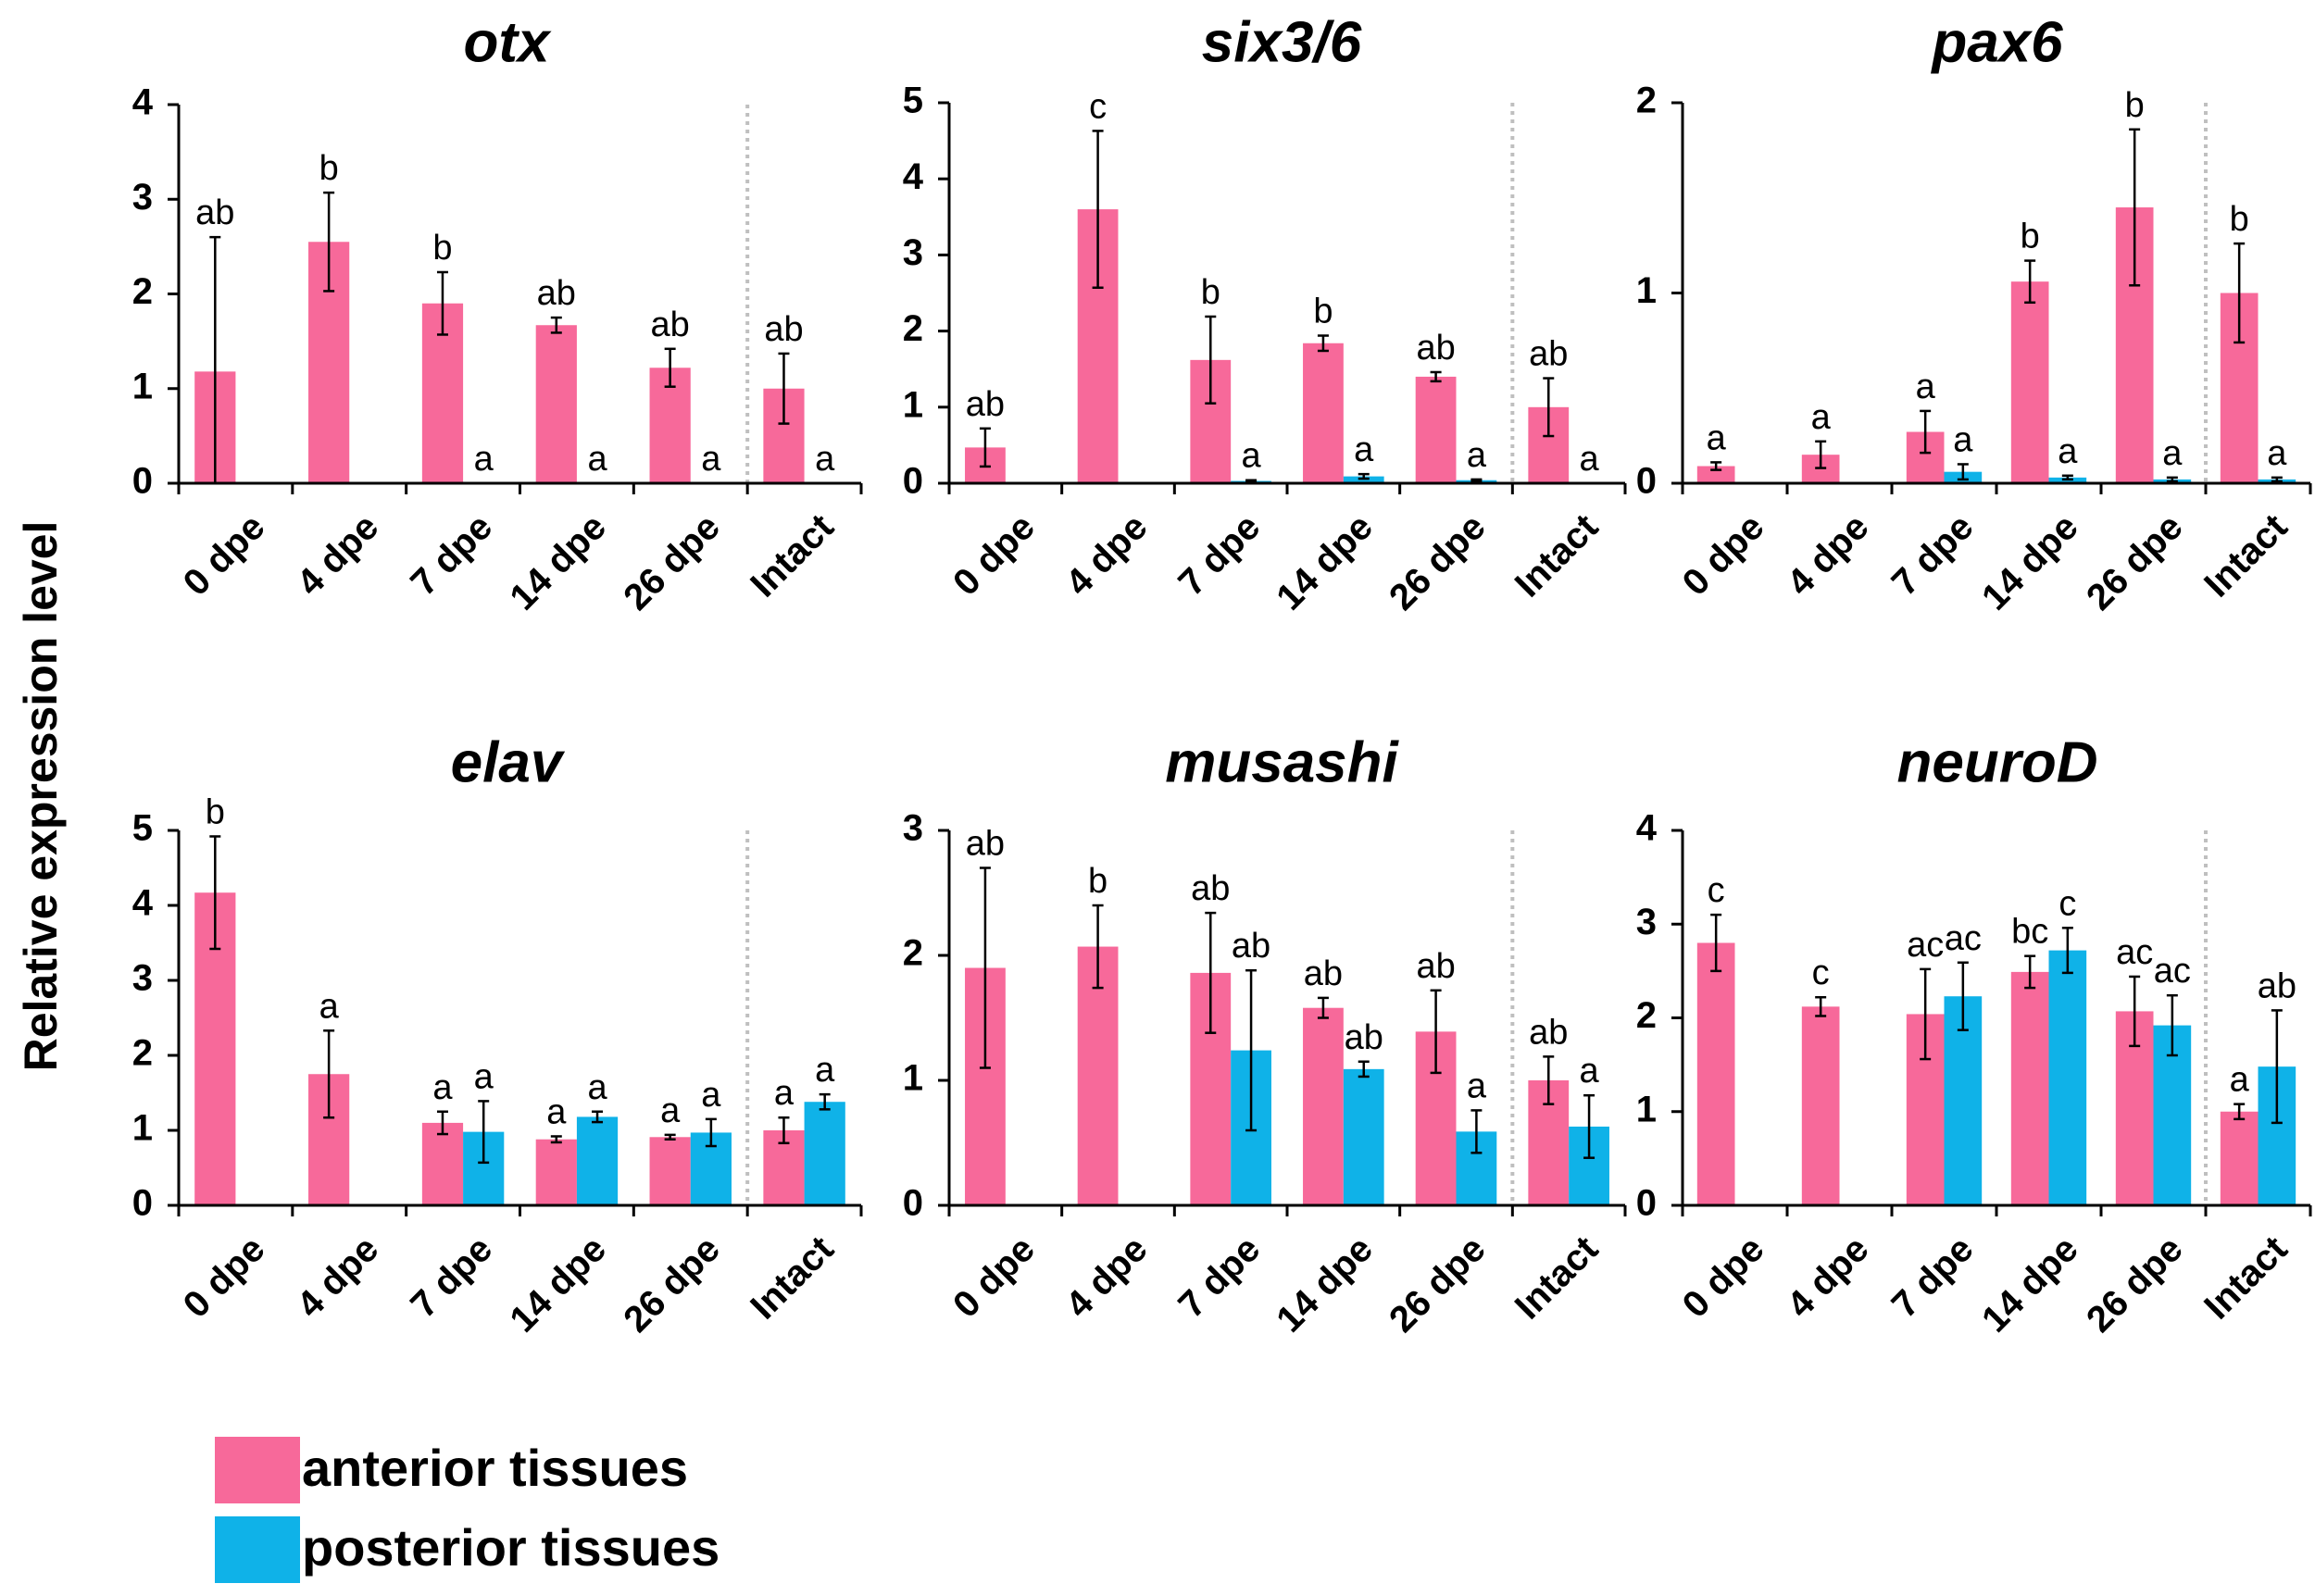 The width and height of the screenshot is (2315, 1596). Describe the element at coordinates (511, 1547) in the screenshot. I see `legend-label-posterior: posterior tissues` at that location.